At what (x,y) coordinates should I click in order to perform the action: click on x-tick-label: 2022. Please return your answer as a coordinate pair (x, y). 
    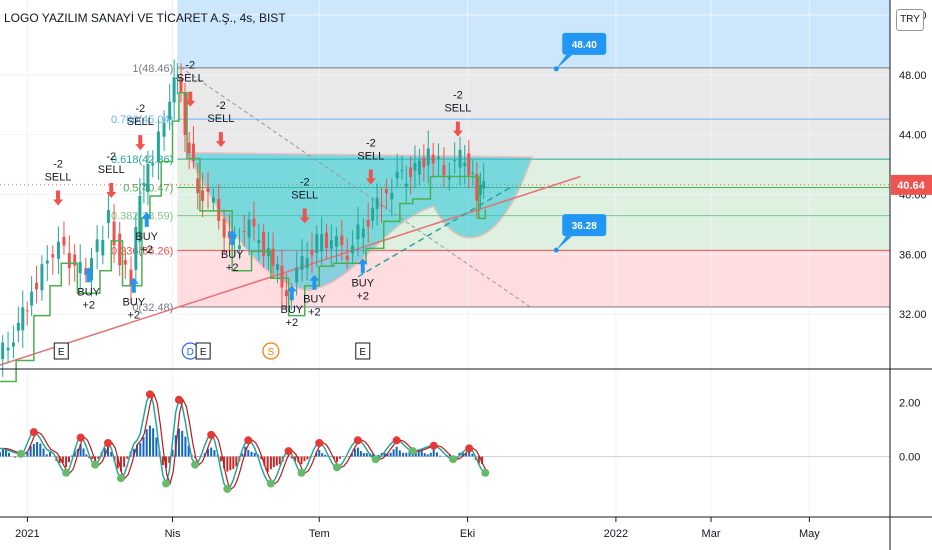
    Looking at the image, I should click on (616, 534).